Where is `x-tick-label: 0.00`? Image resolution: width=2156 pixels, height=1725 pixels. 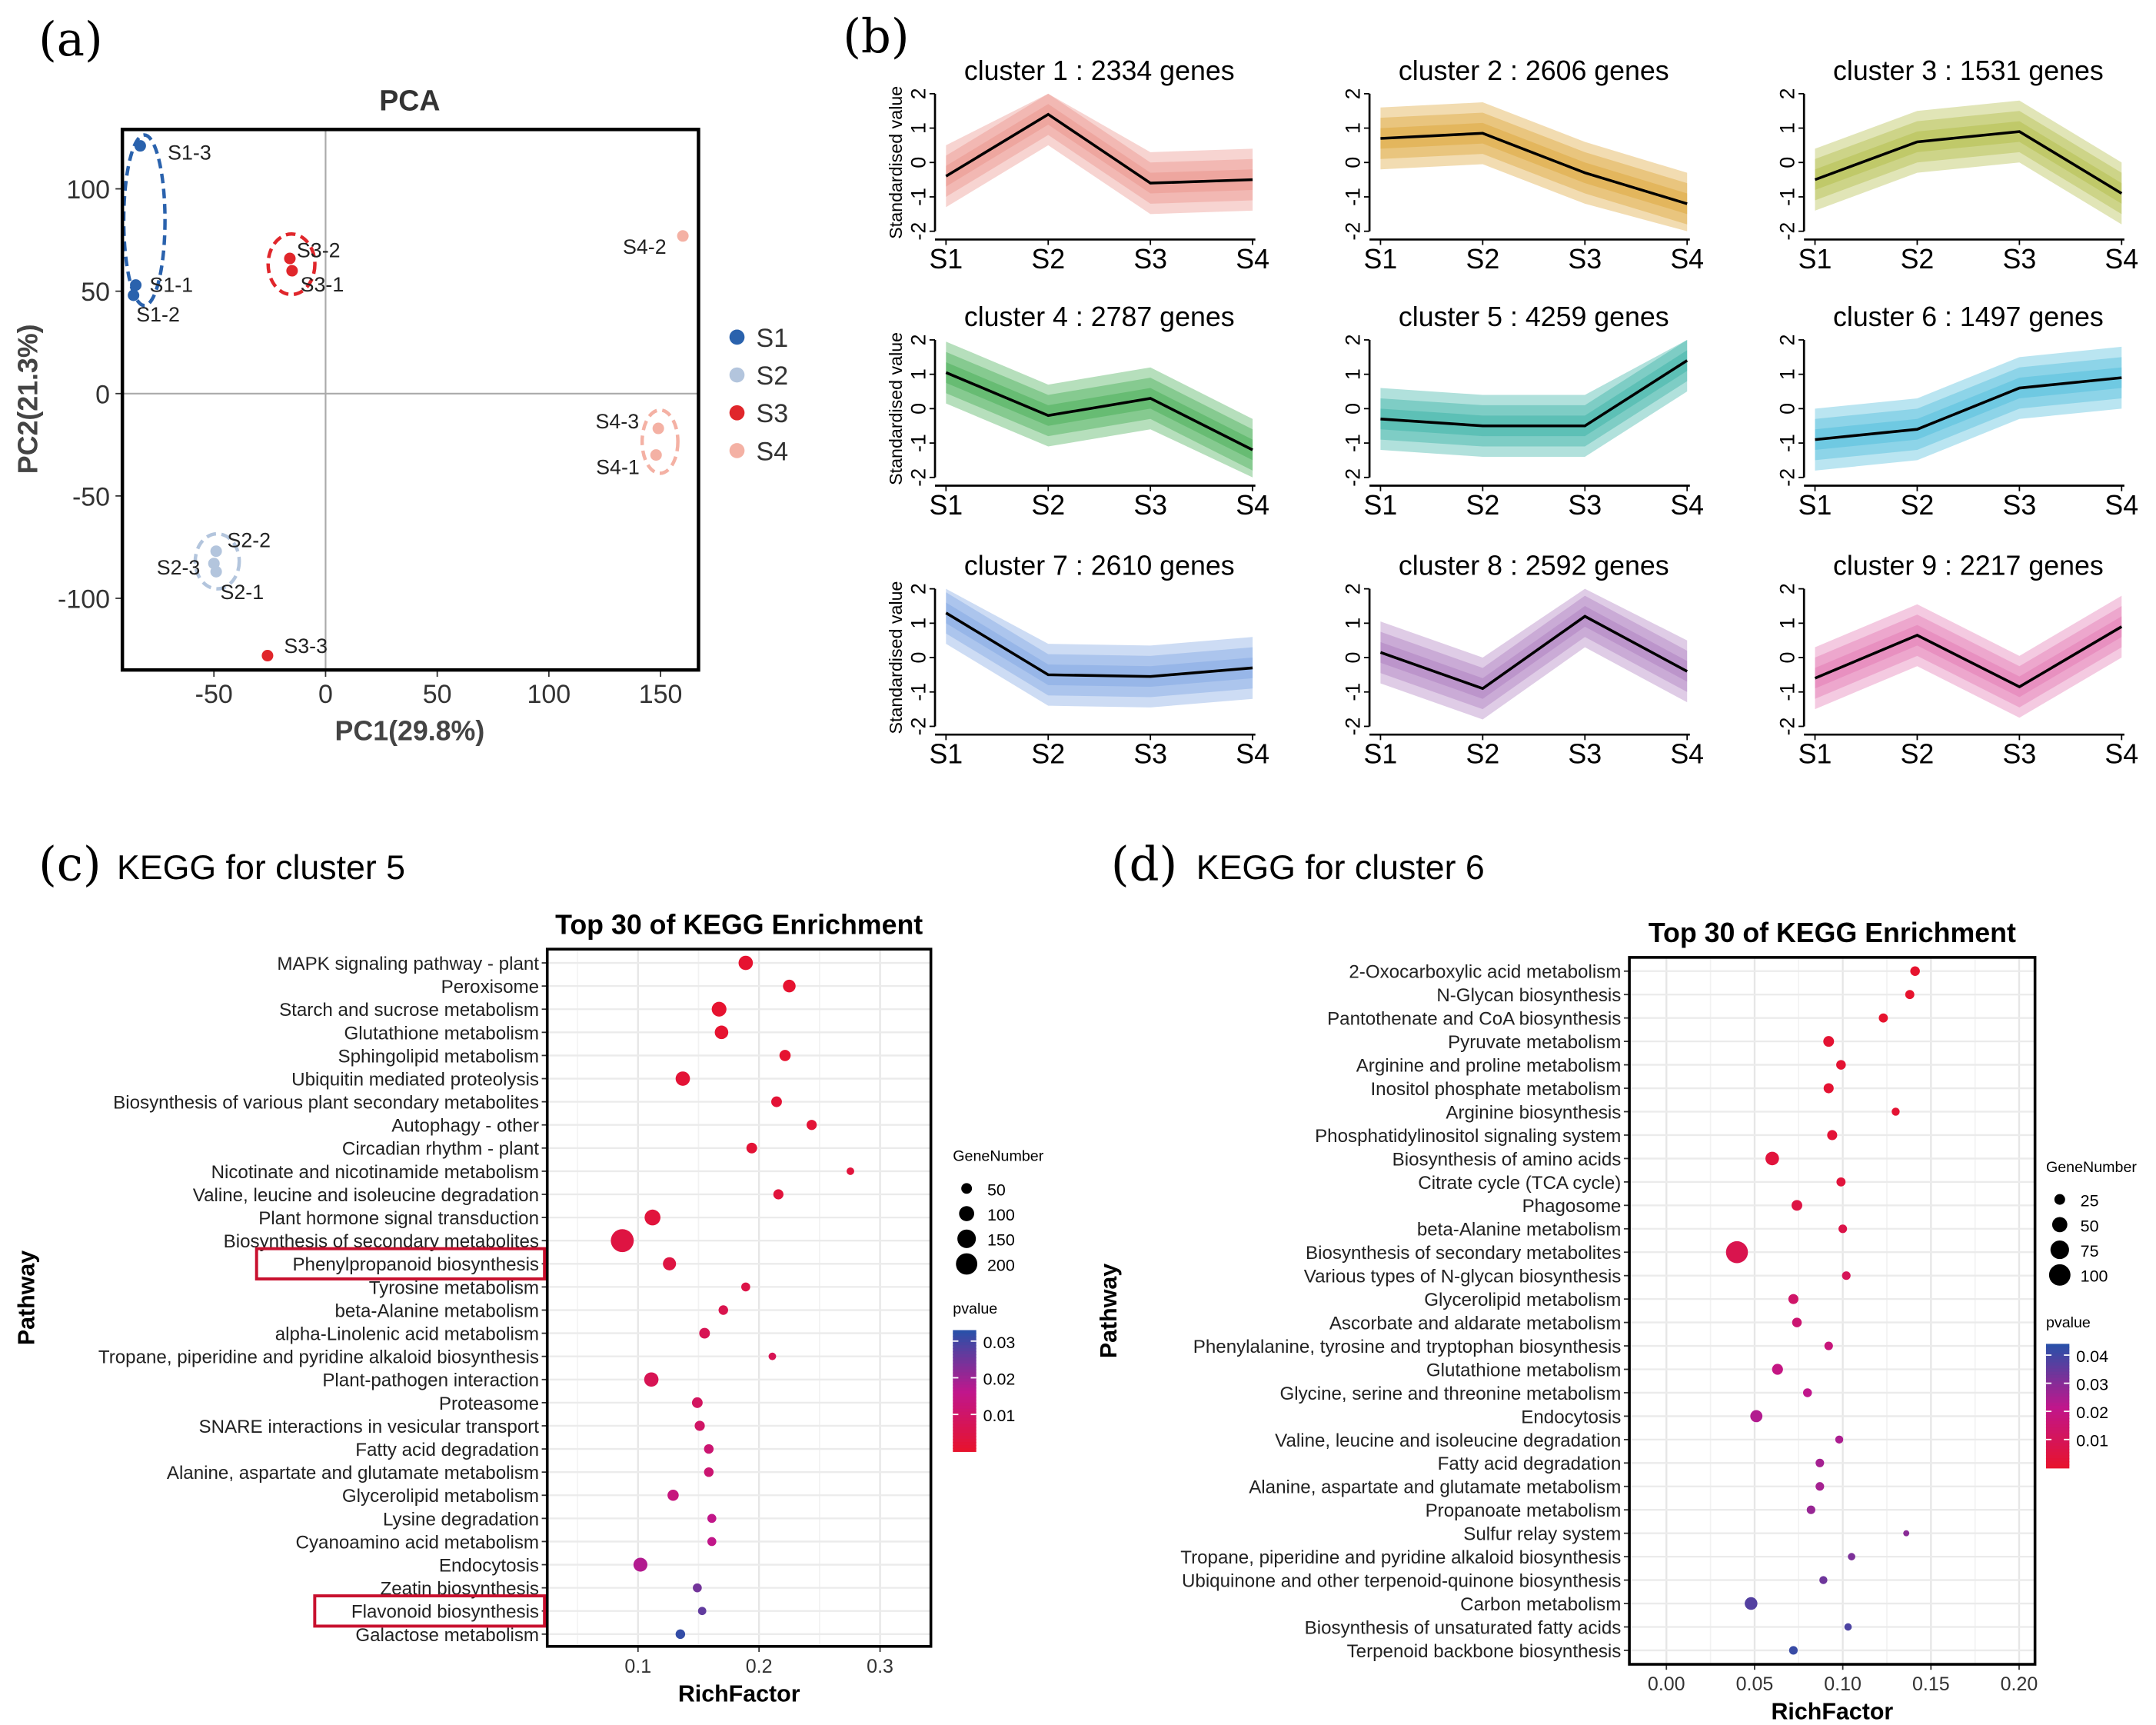 x-tick-label: 0.00 is located at coordinates (1666, 1684).